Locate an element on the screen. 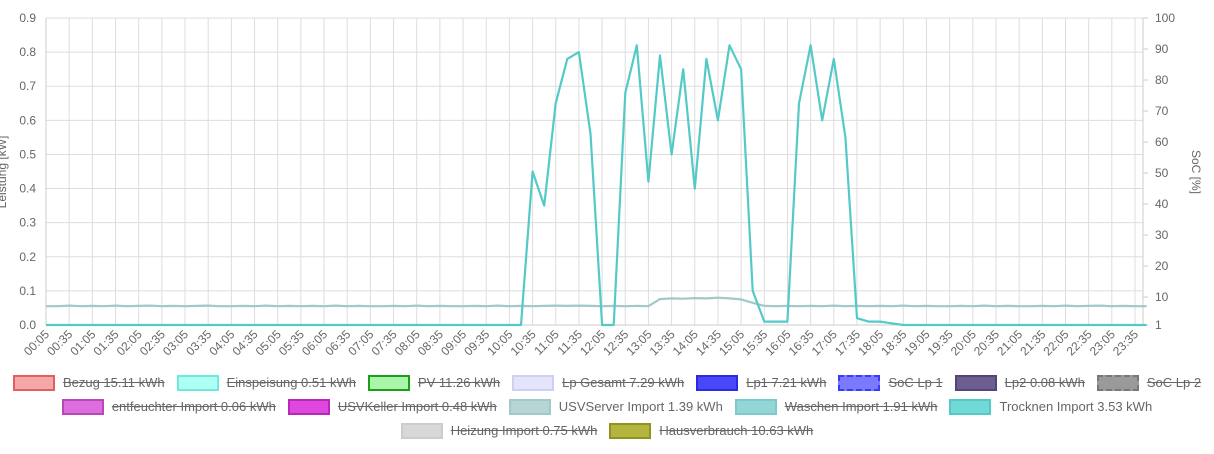  x-tick-label: 20:35 is located at coordinates (986, 342).